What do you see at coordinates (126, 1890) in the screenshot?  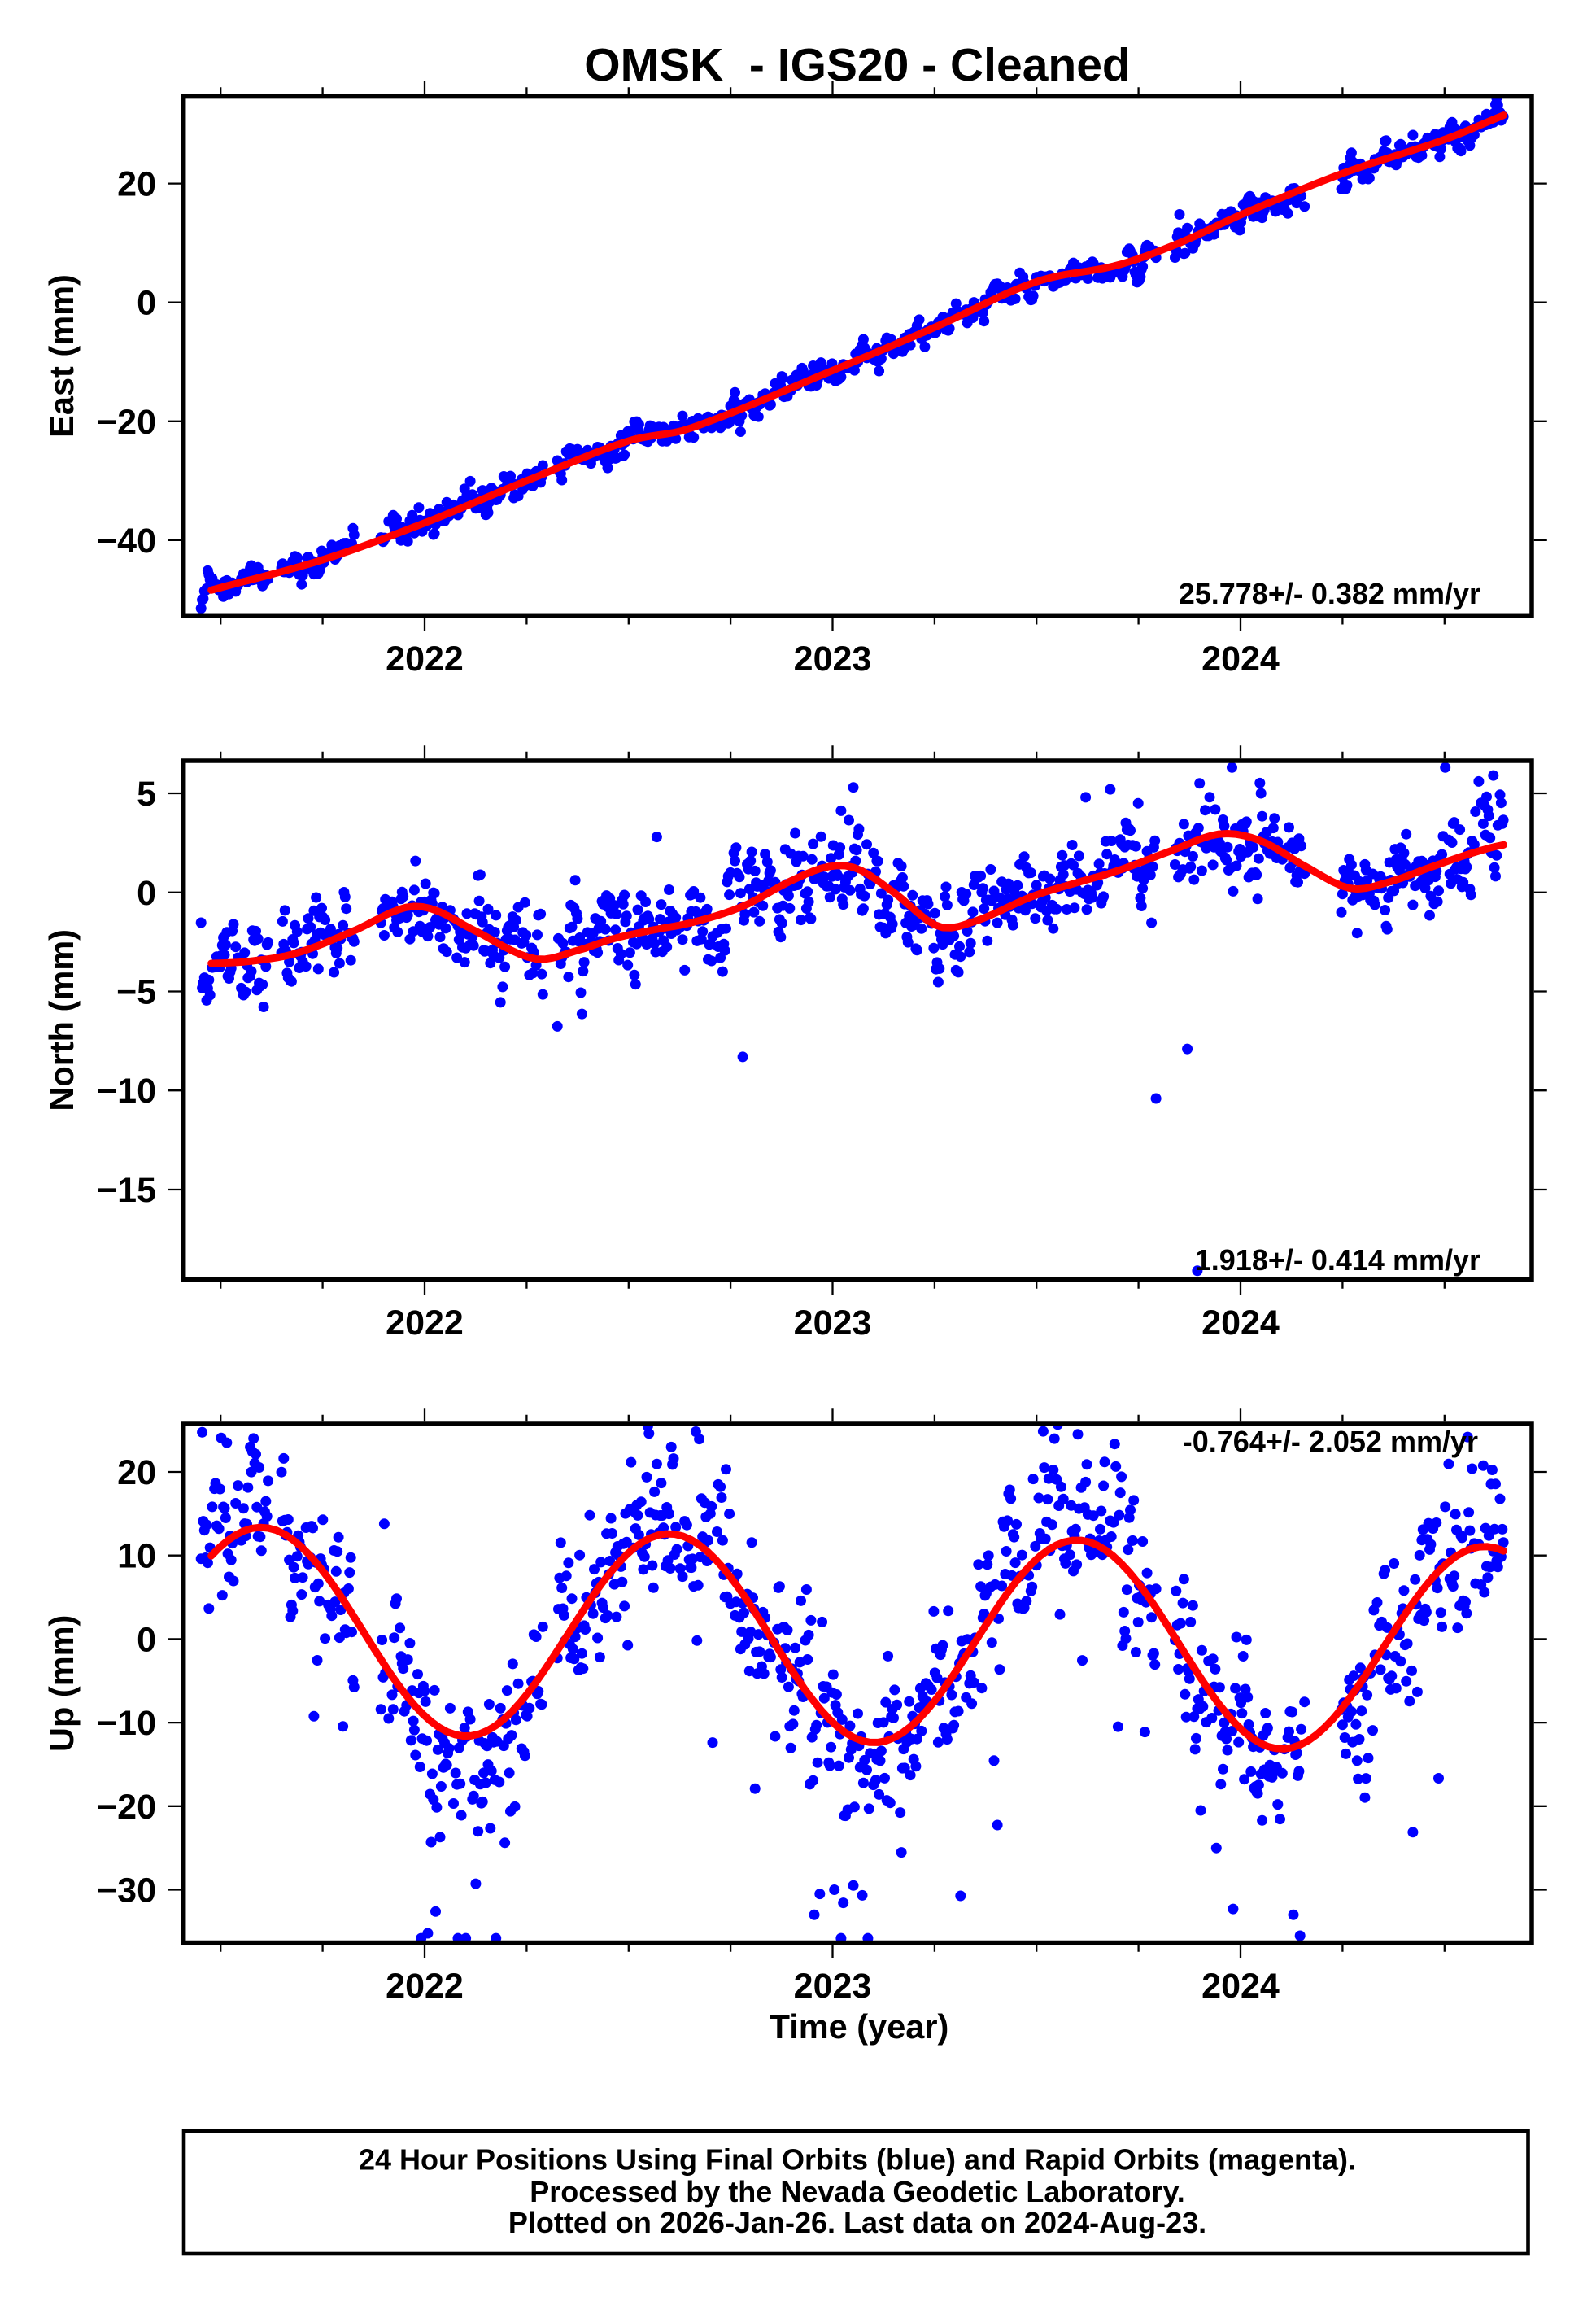 I see `svg-text: −30` at bounding box center [126, 1890].